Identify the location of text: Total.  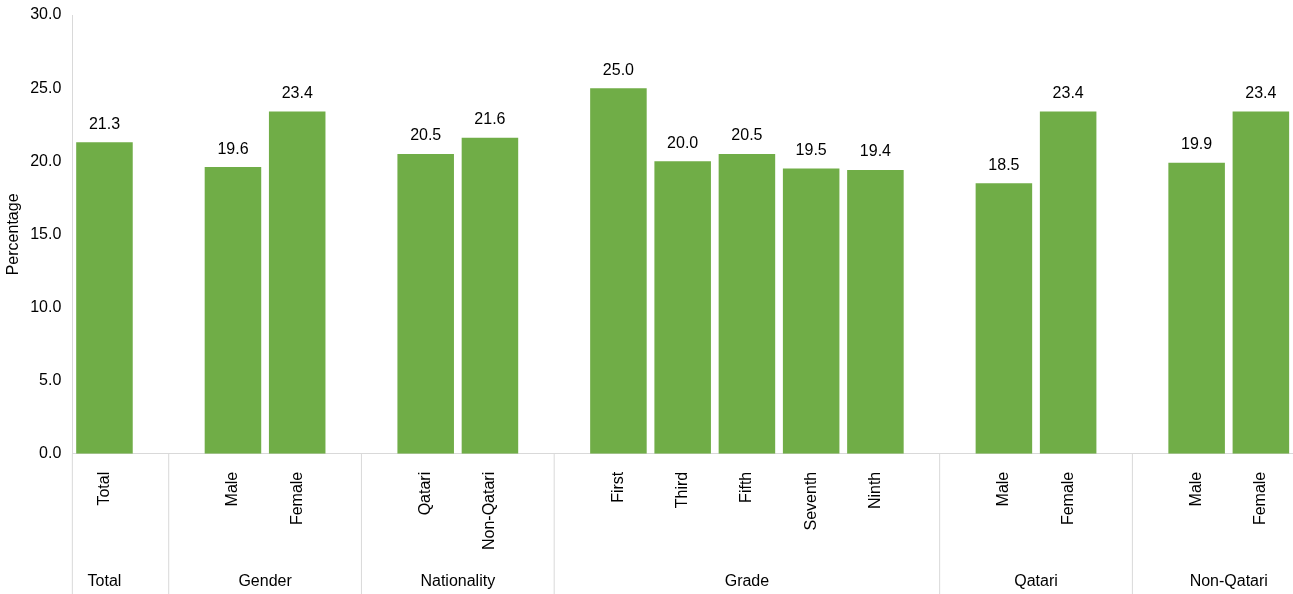
(104, 581).